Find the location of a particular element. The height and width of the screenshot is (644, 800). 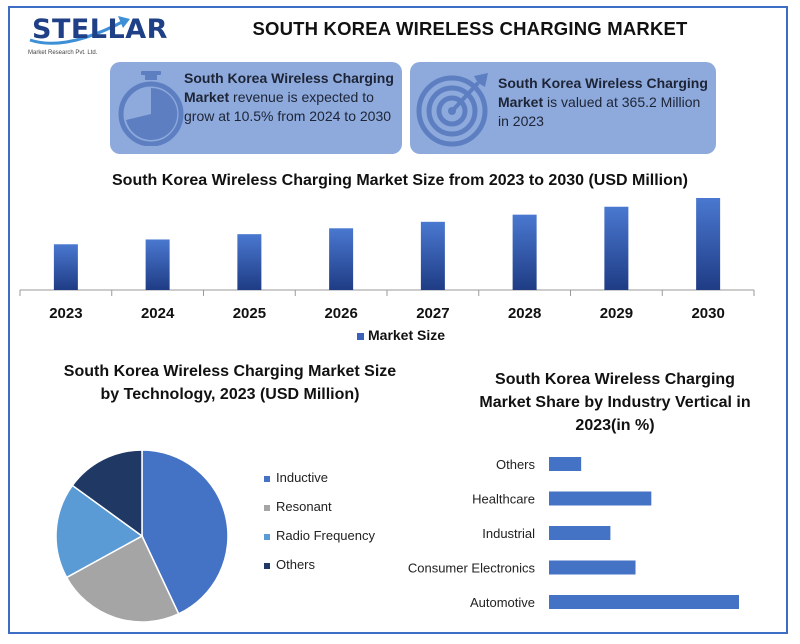

legend-label: Radio Frequency is located at coordinates (325, 535).